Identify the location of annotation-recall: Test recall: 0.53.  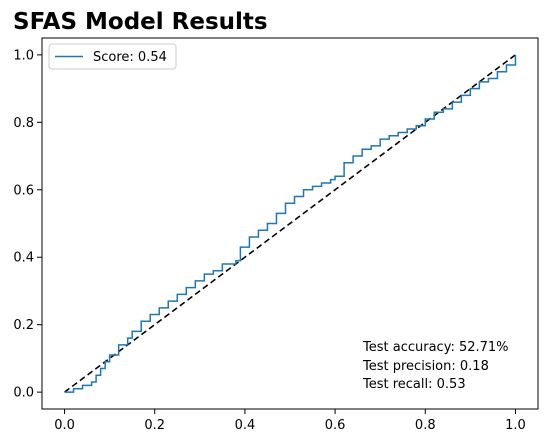
(414, 384).